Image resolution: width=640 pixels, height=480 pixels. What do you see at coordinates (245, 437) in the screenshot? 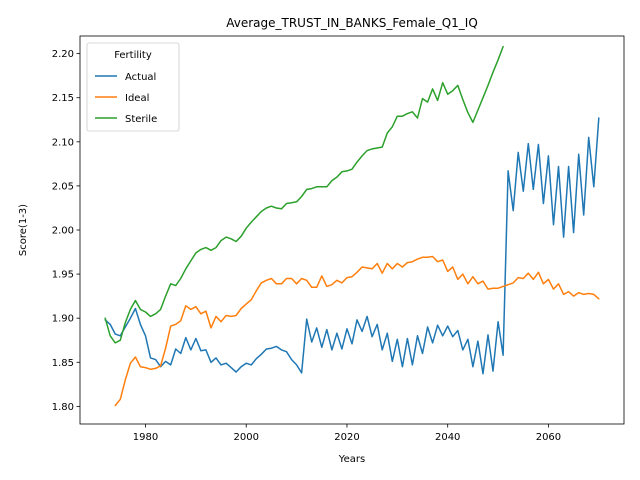
I see `x-tick-label: 2000` at bounding box center [245, 437].